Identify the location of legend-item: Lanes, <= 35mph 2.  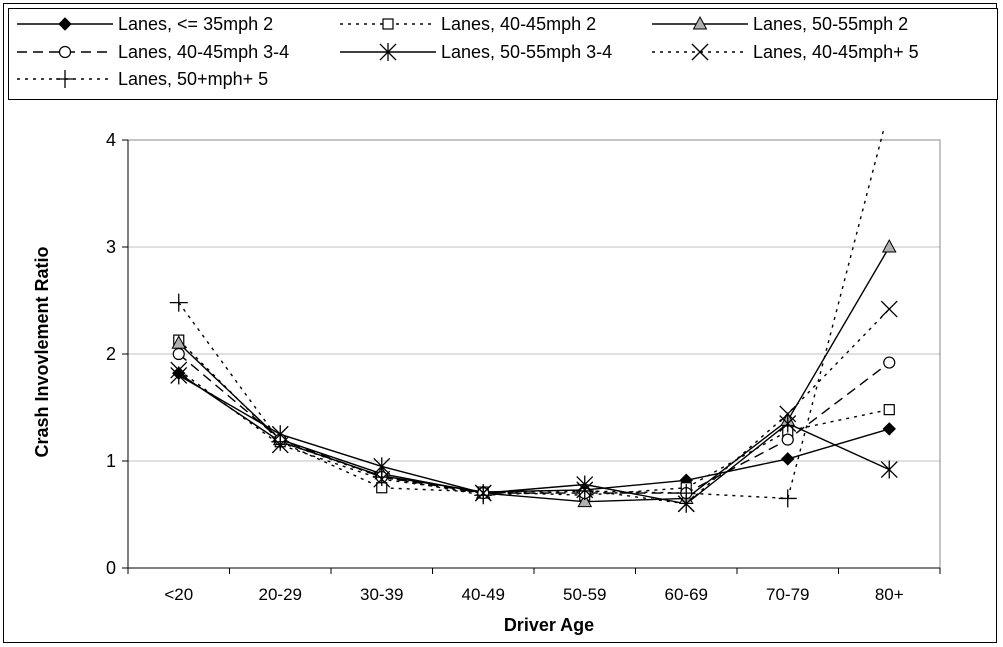
(145, 24).